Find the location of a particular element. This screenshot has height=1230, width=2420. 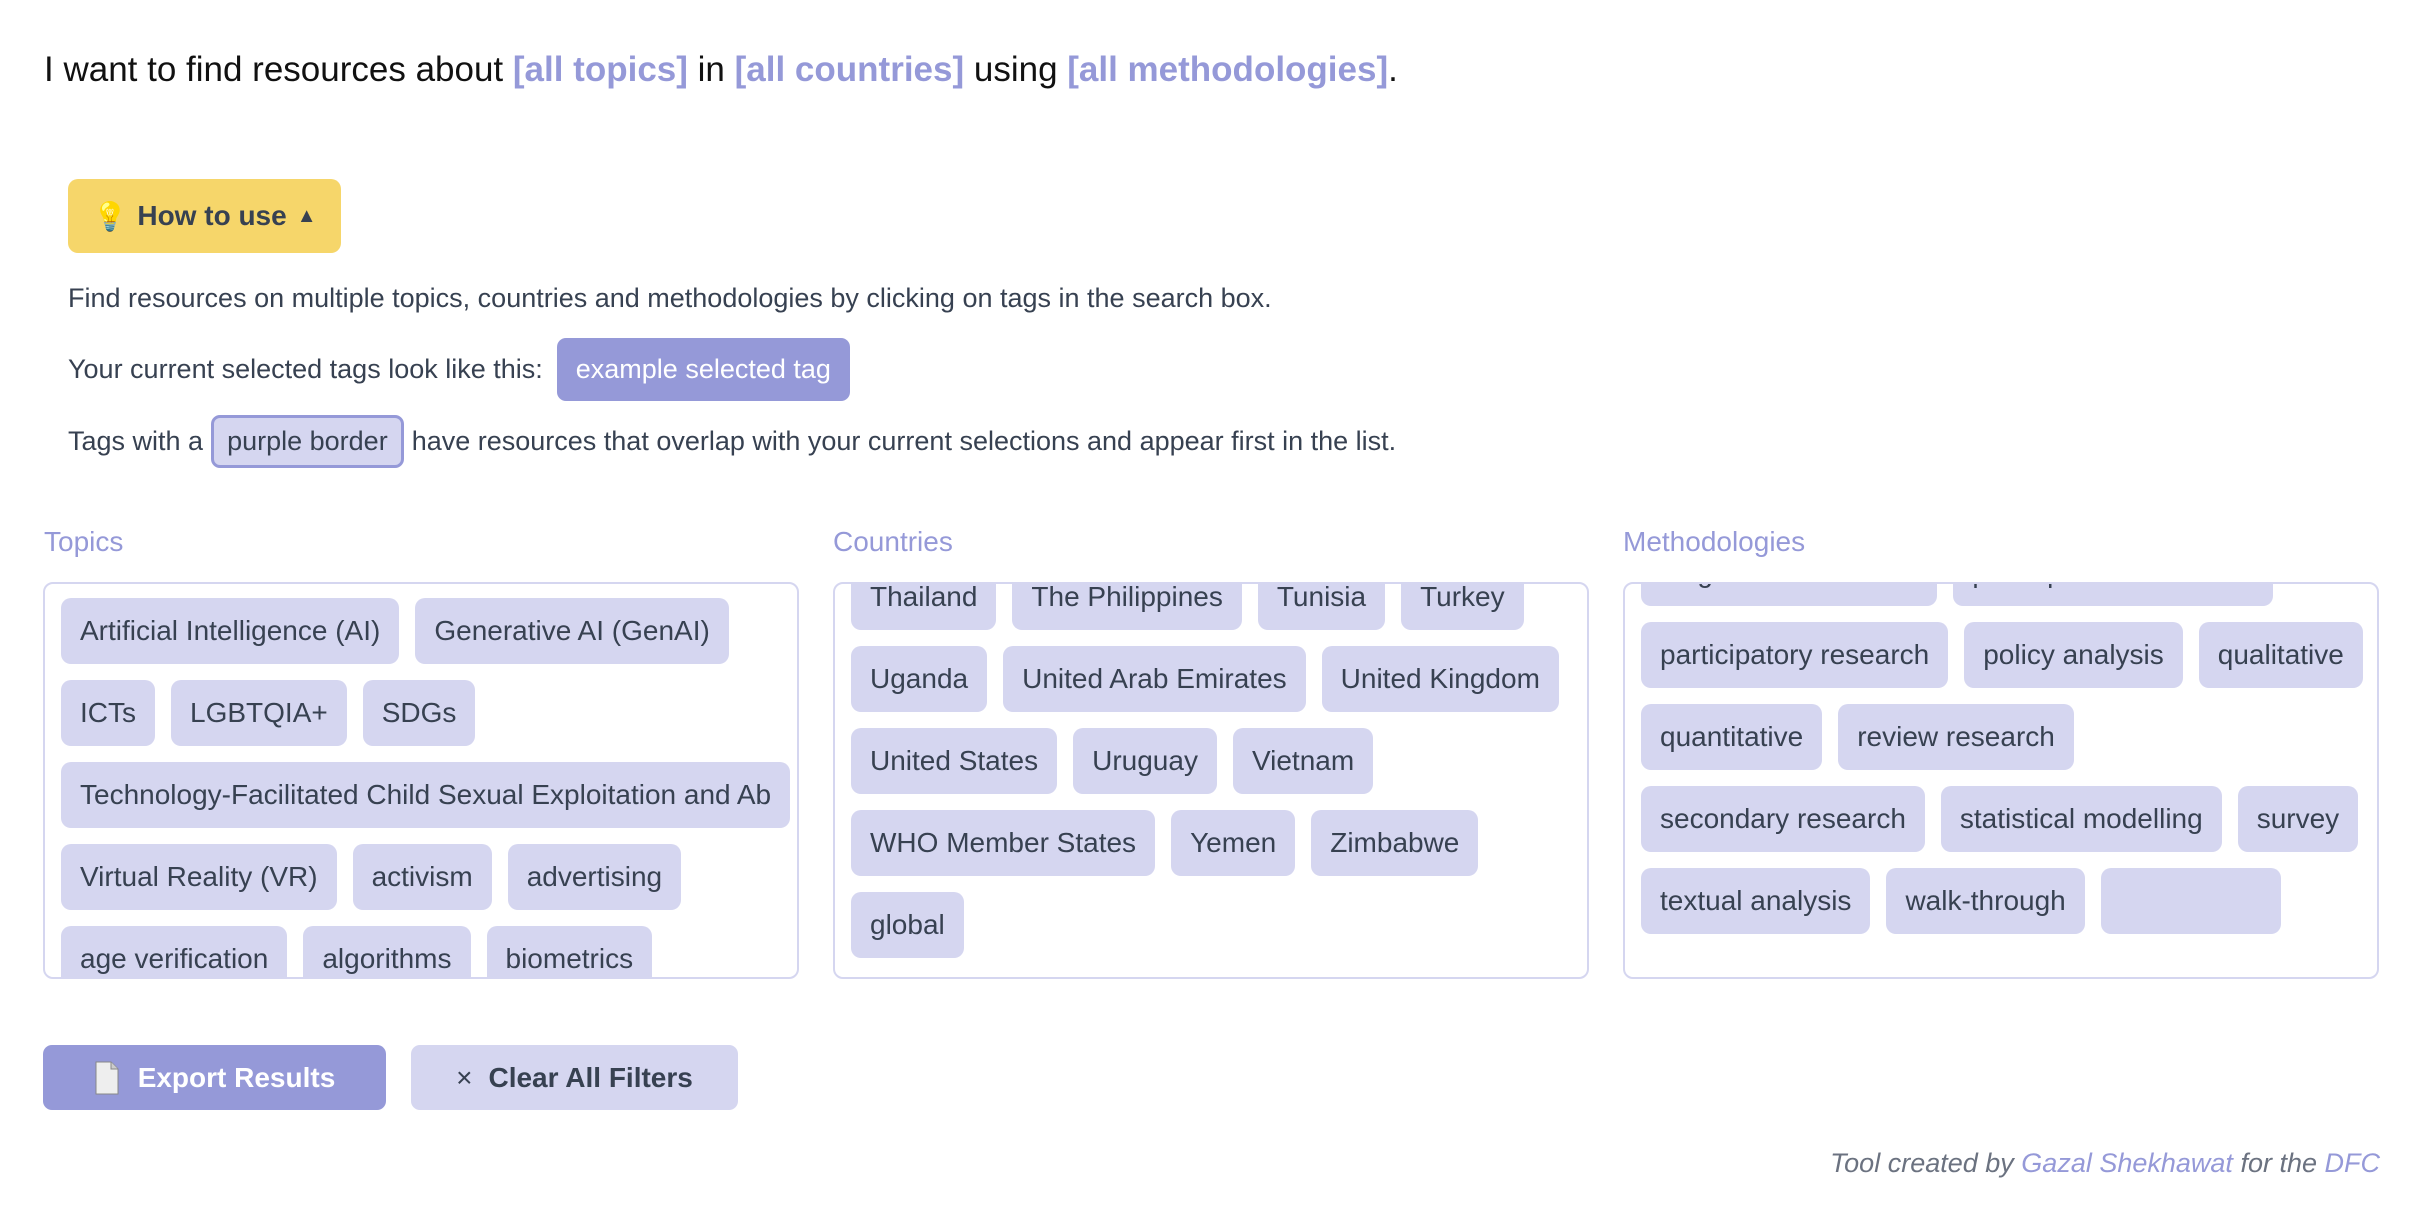

topics-tag: ICTs is located at coordinates (108, 713).